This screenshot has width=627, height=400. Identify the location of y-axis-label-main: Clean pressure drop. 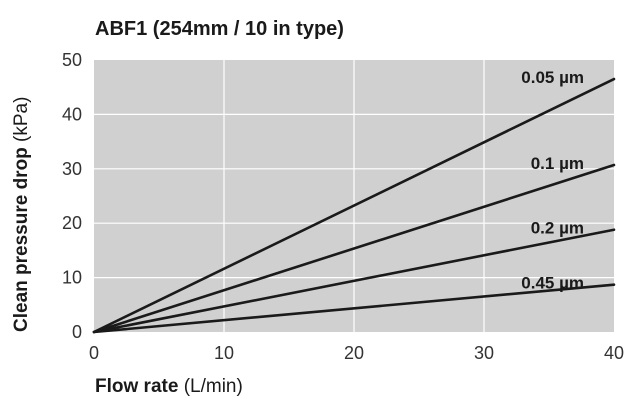
(21, 239).